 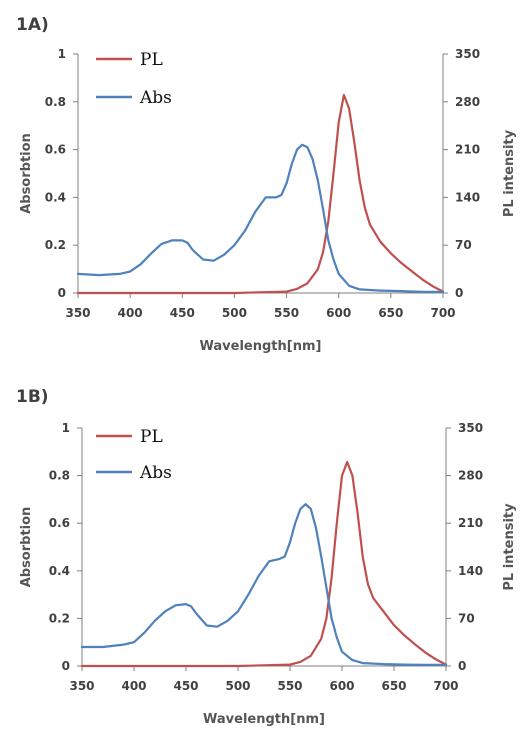 What do you see at coordinates (260, 218) in the screenshot?
I see `series-line-abs` at bounding box center [260, 218].